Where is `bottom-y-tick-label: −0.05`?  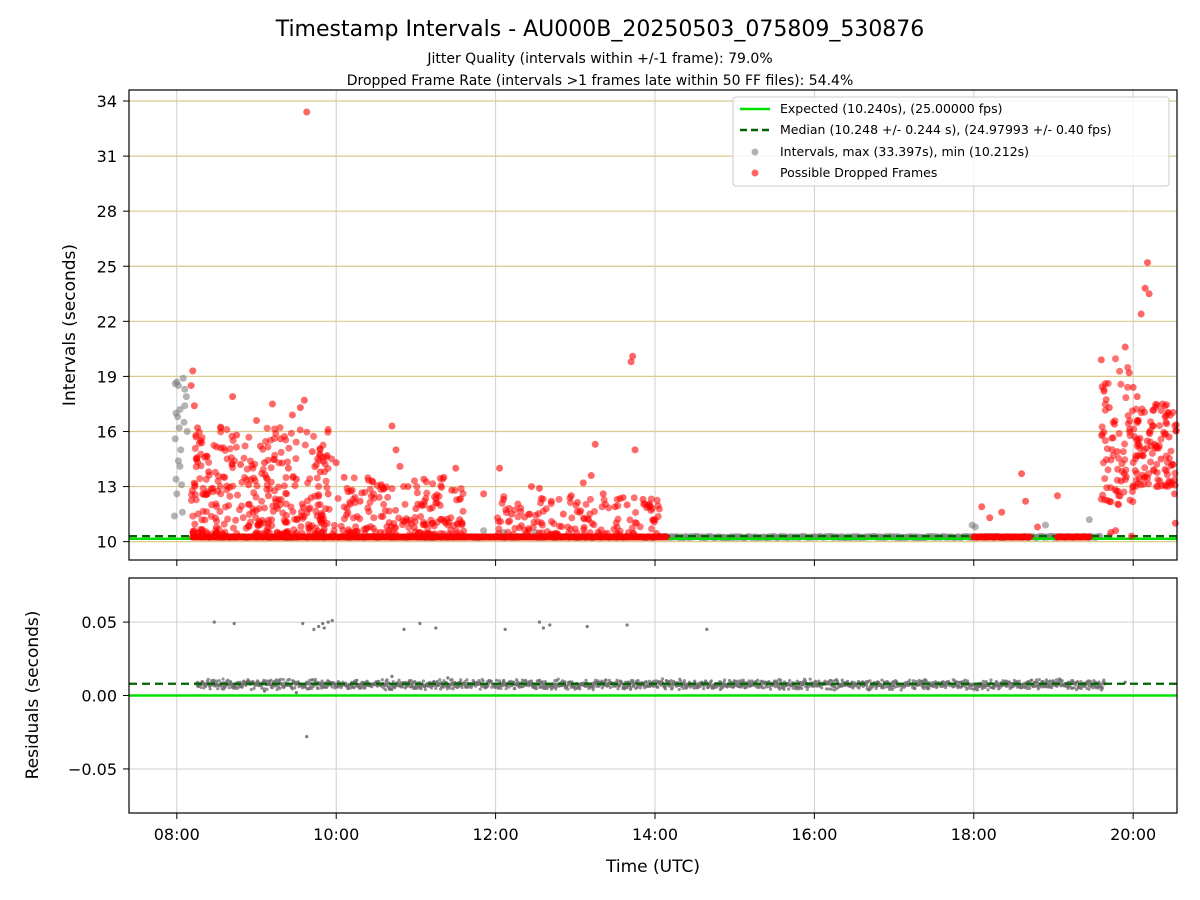 bottom-y-tick-label: −0.05 is located at coordinates (92, 769).